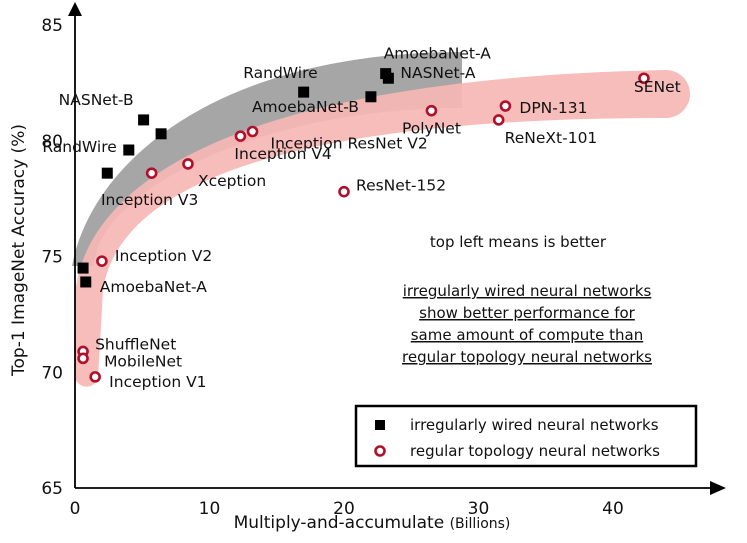  What do you see at coordinates (431, 129) in the screenshot?
I see `point-label: PolyNet` at bounding box center [431, 129].